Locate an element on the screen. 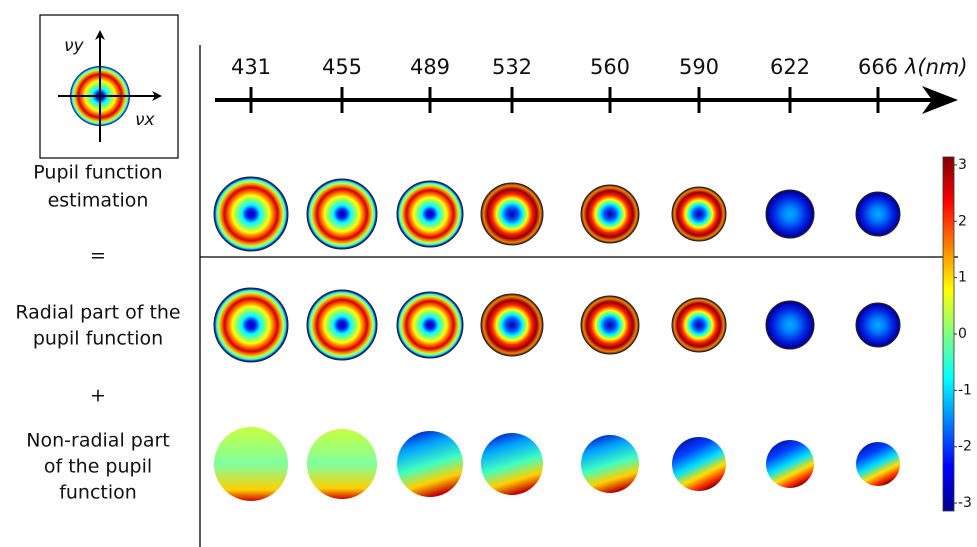  row-label: function is located at coordinates (98, 493).